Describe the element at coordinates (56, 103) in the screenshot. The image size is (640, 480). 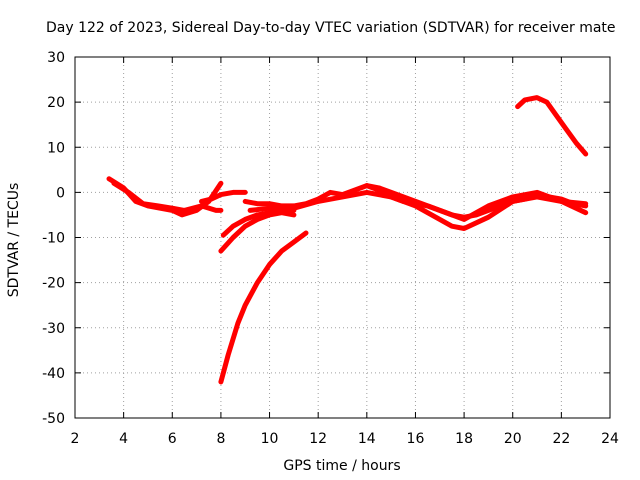
I see `y-tick-label: 20` at that location.